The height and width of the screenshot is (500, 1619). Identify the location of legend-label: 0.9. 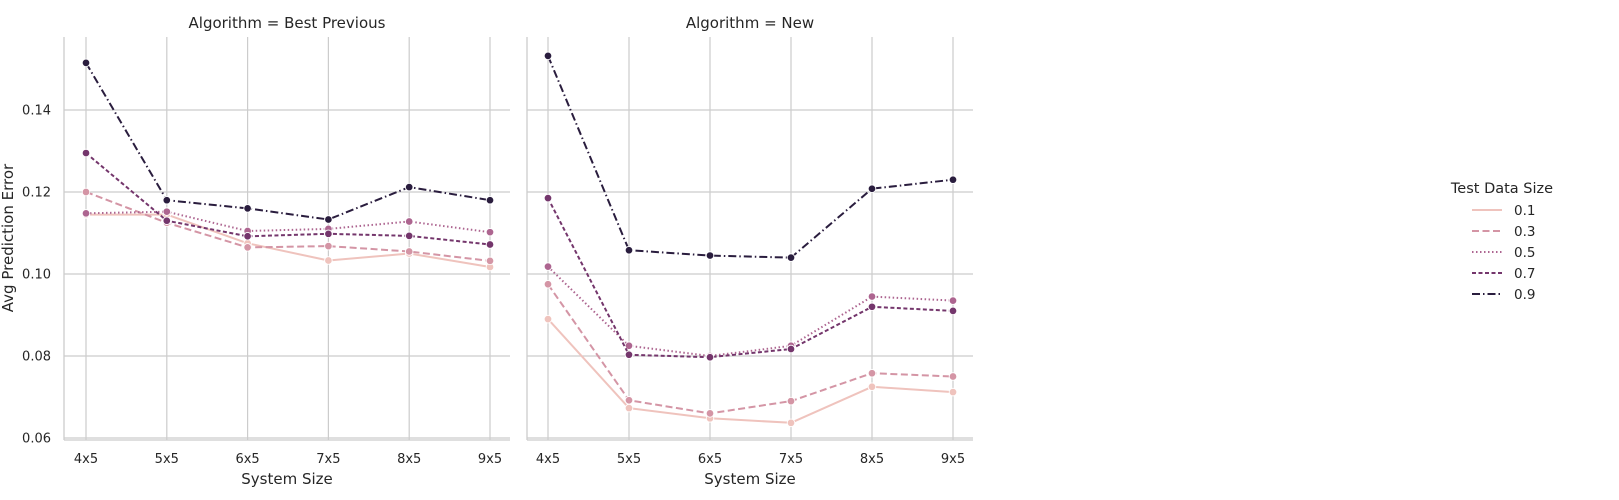
(1524, 295).